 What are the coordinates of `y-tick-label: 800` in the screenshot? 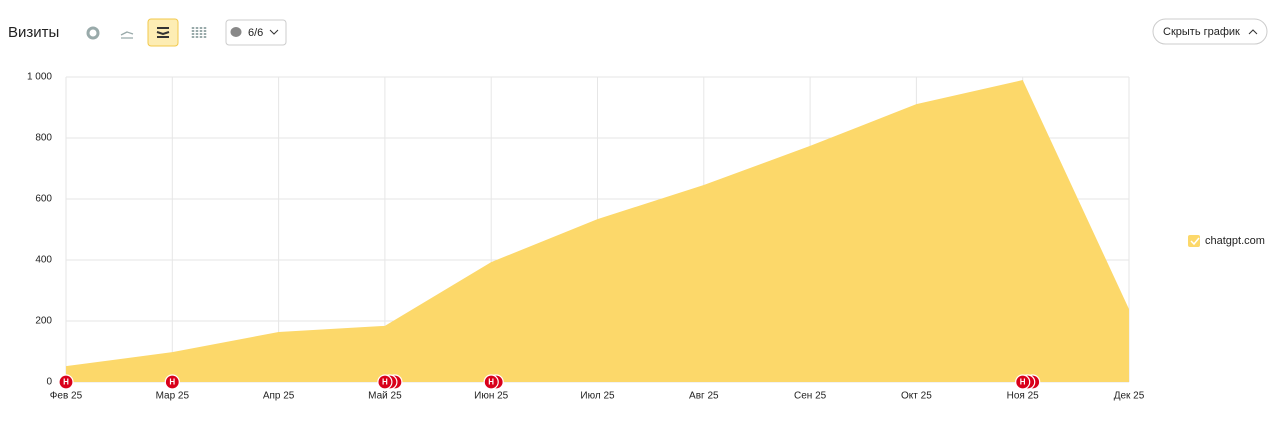 It's located at (43, 138).